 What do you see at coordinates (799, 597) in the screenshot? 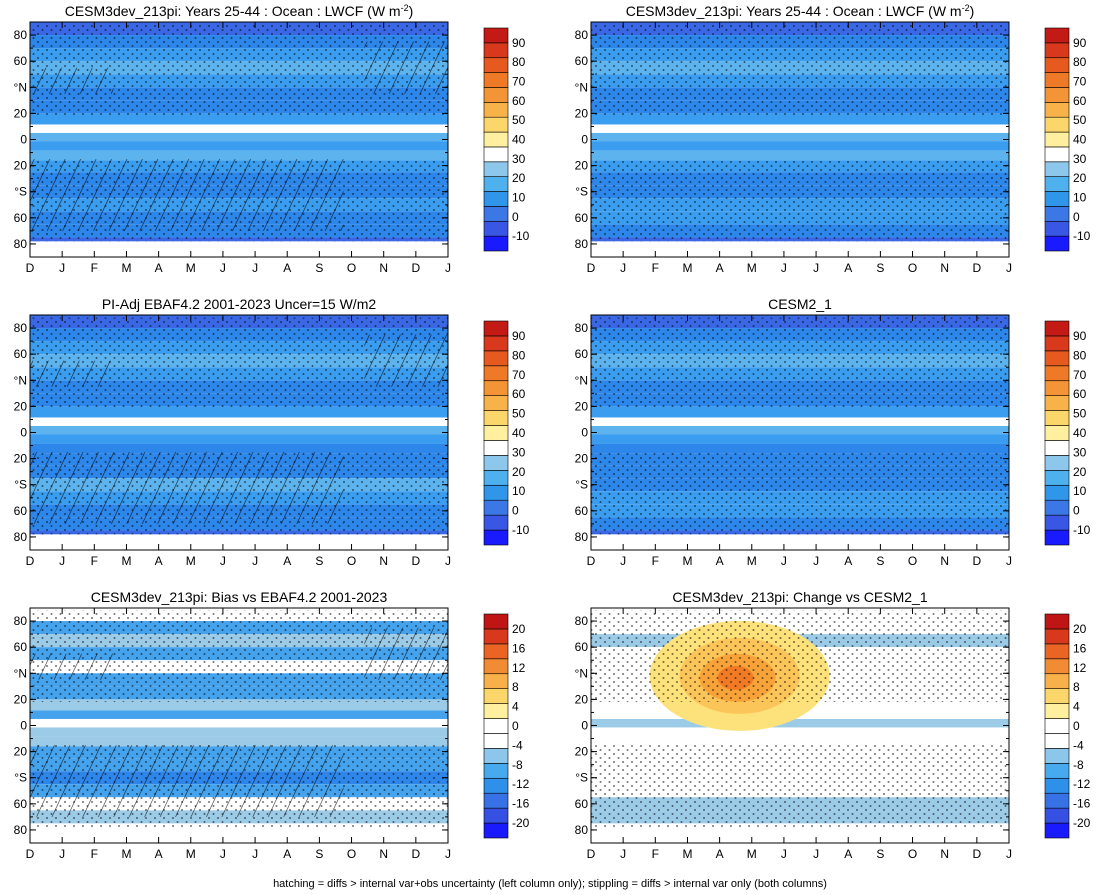
I see `panel-title: CESM3dev_213pi: Change vs CESM2_1` at bounding box center [799, 597].